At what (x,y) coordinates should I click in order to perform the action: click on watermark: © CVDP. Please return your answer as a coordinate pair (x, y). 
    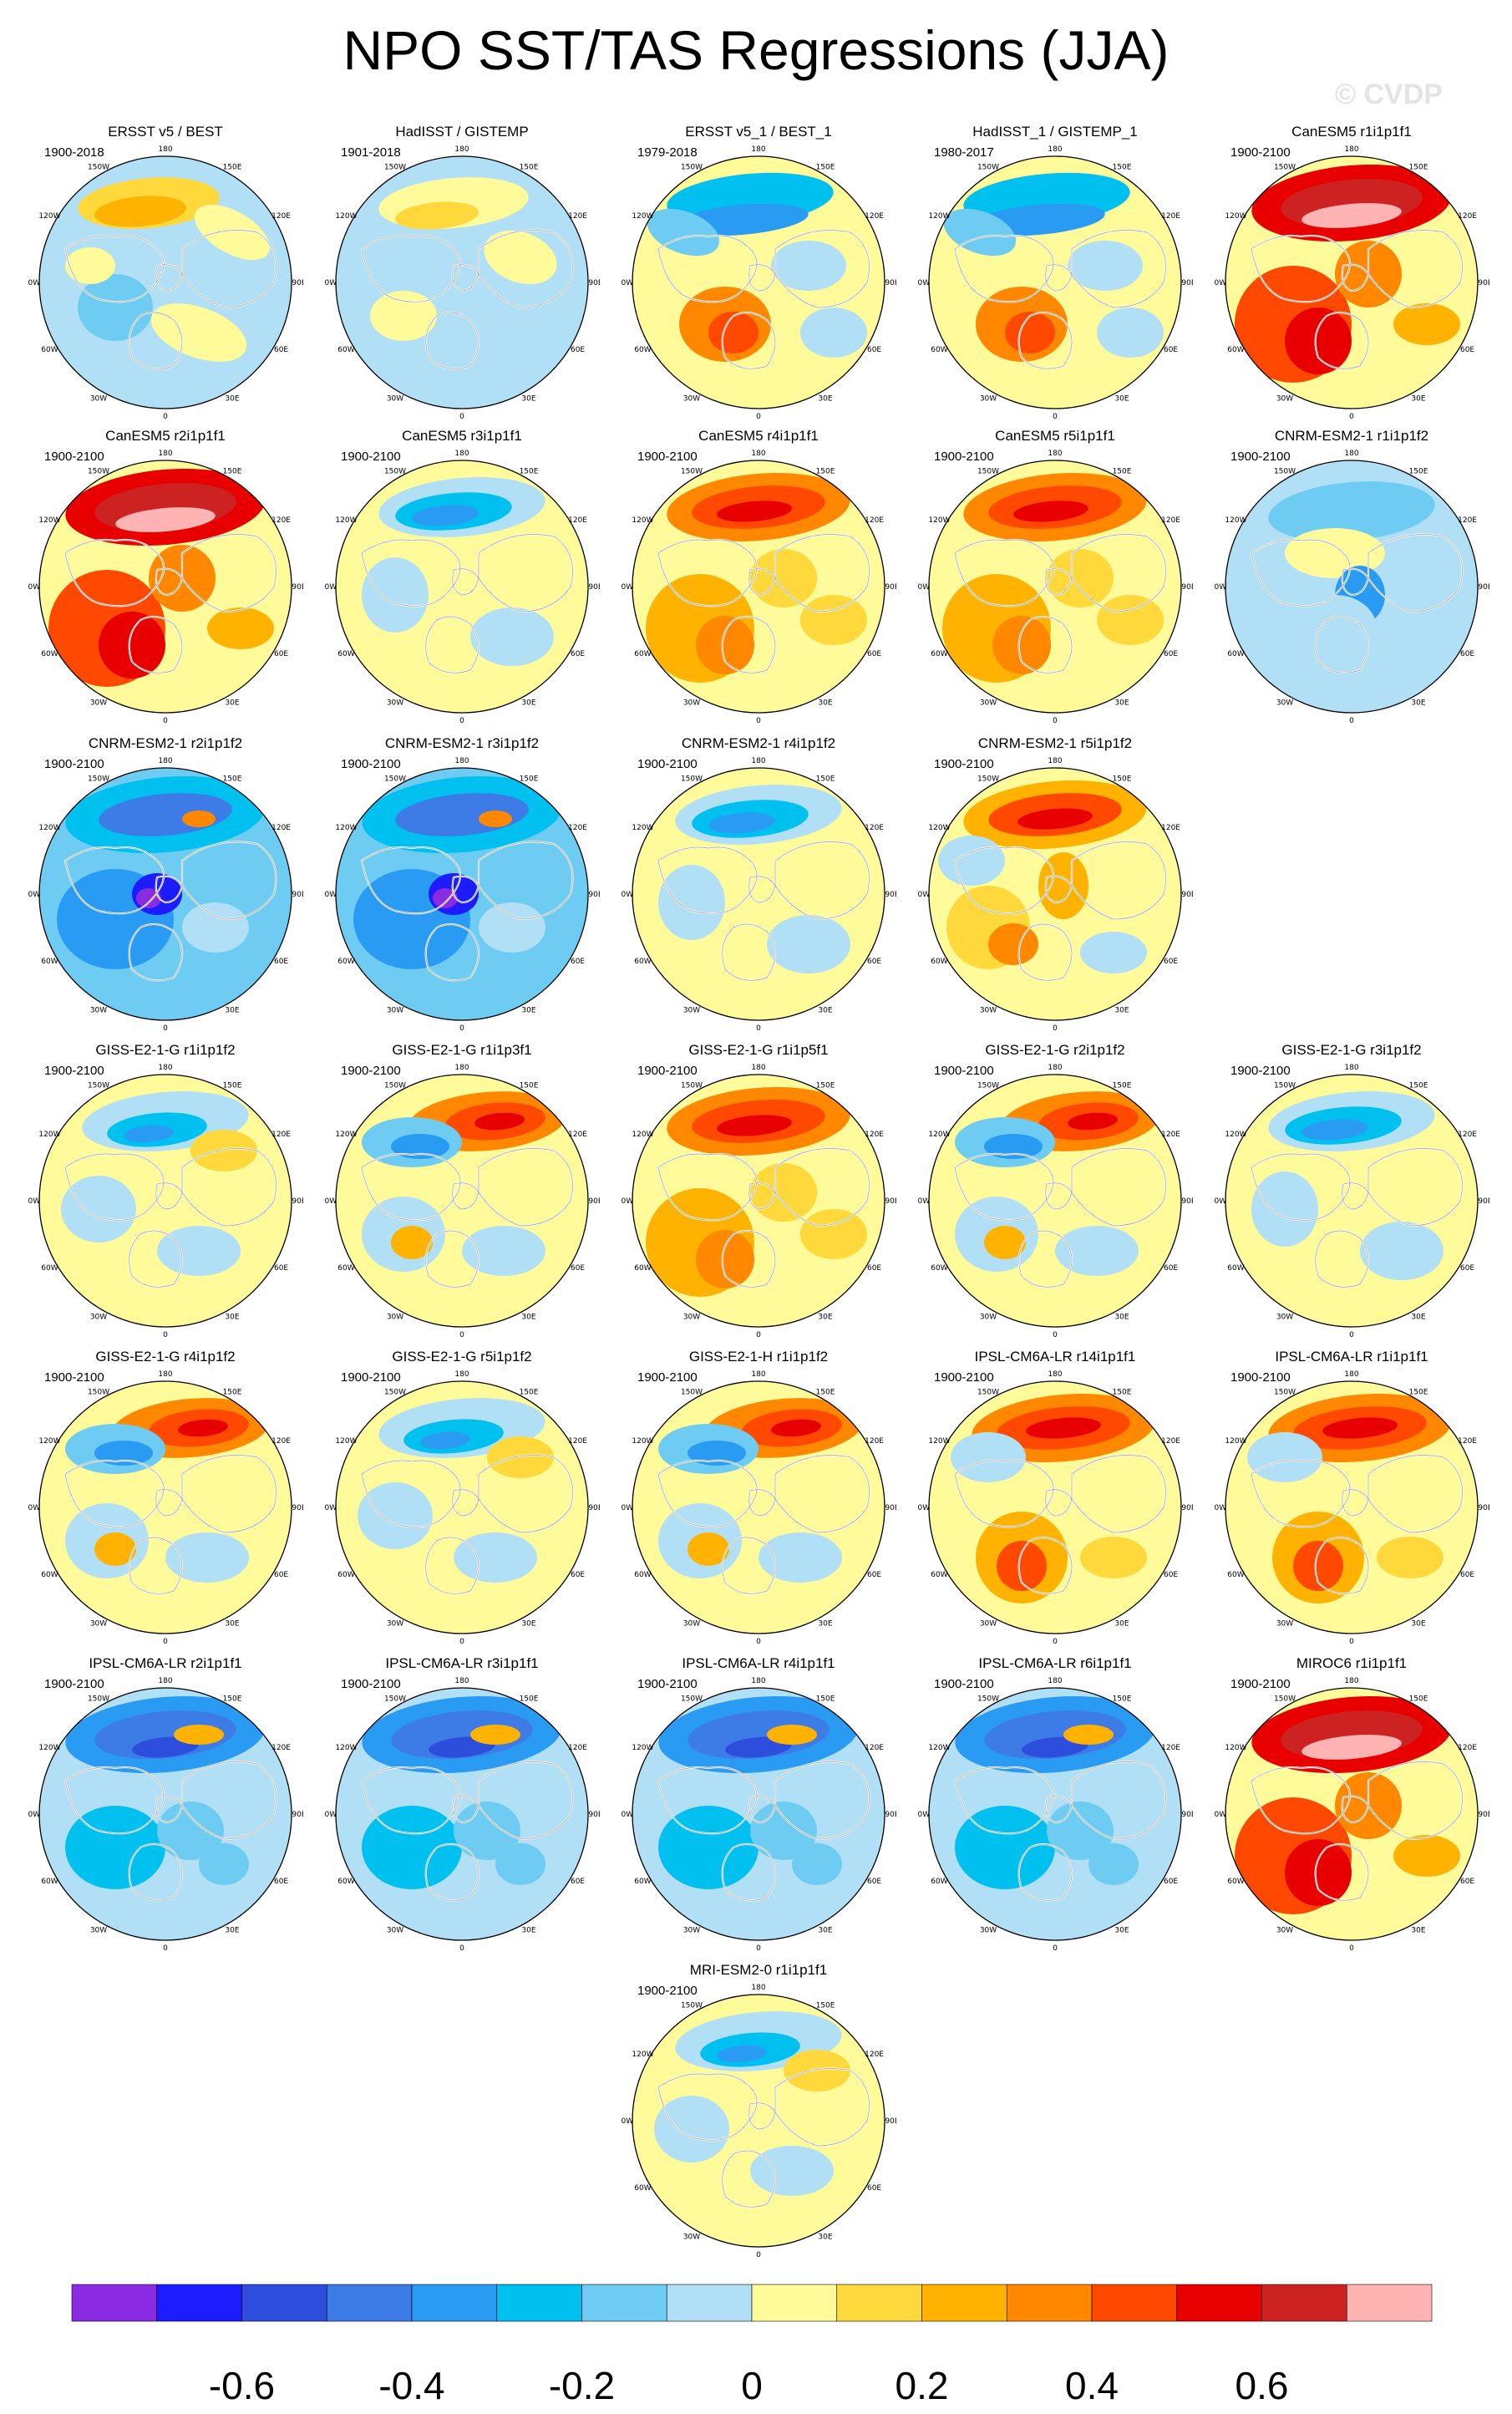
    Looking at the image, I should click on (1389, 94).